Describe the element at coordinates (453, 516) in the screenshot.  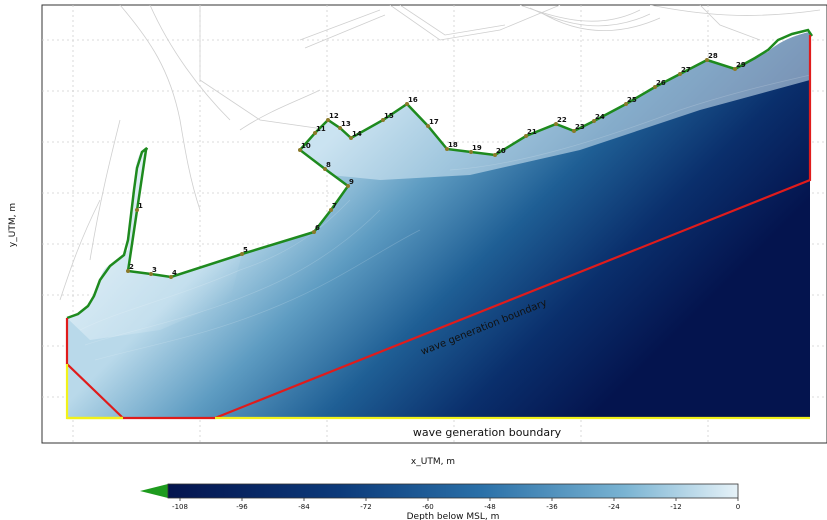
I see `colorbar-label: Depth below MSL, m` at that location.